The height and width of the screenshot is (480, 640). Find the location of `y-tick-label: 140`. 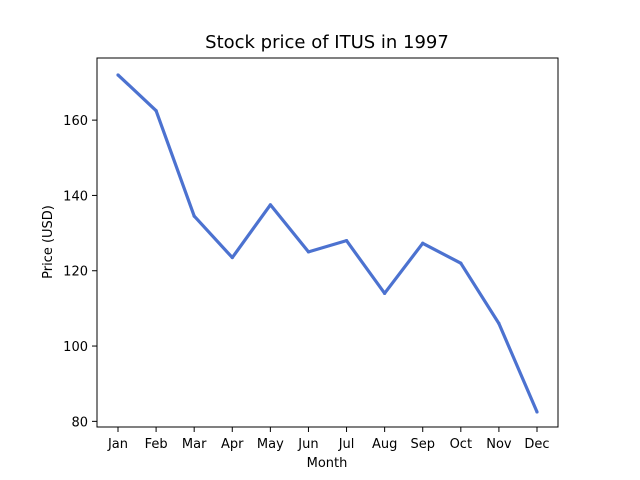

y-tick-label: 140 is located at coordinates (75, 196).